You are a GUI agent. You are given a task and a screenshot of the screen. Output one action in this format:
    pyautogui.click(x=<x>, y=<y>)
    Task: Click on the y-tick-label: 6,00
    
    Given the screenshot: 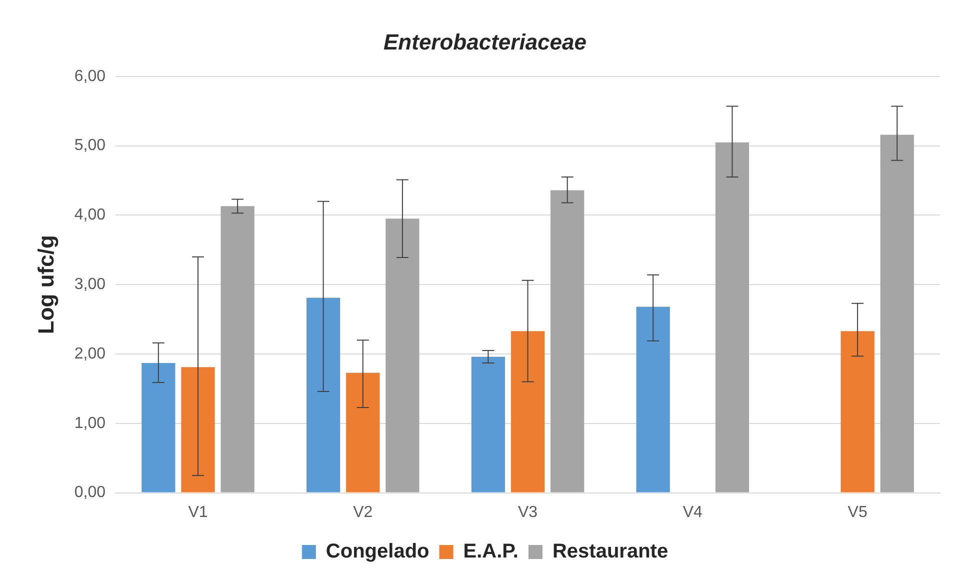 What is the action you would take?
    pyautogui.click(x=90, y=76)
    